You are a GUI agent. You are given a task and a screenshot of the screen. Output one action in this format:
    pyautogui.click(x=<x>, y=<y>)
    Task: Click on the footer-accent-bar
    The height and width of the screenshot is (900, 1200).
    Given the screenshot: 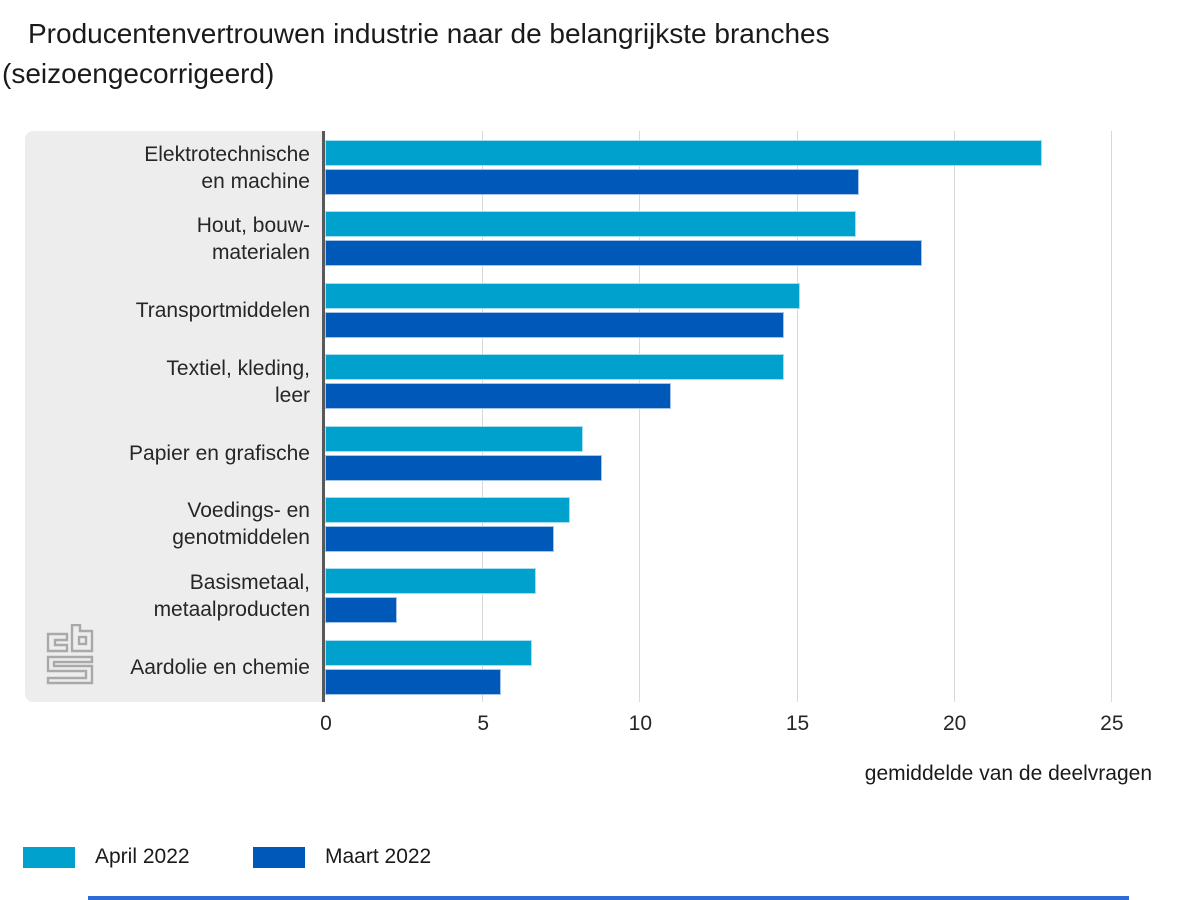 What is the action you would take?
    pyautogui.click(x=608, y=898)
    